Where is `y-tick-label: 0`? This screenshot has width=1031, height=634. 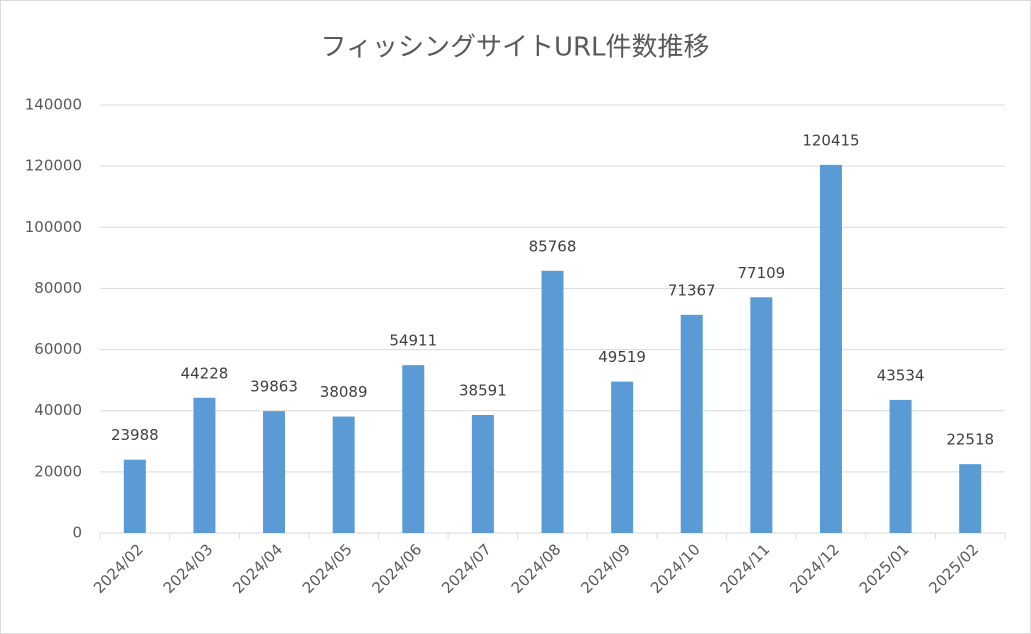 y-tick-label: 0 is located at coordinates (77, 533).